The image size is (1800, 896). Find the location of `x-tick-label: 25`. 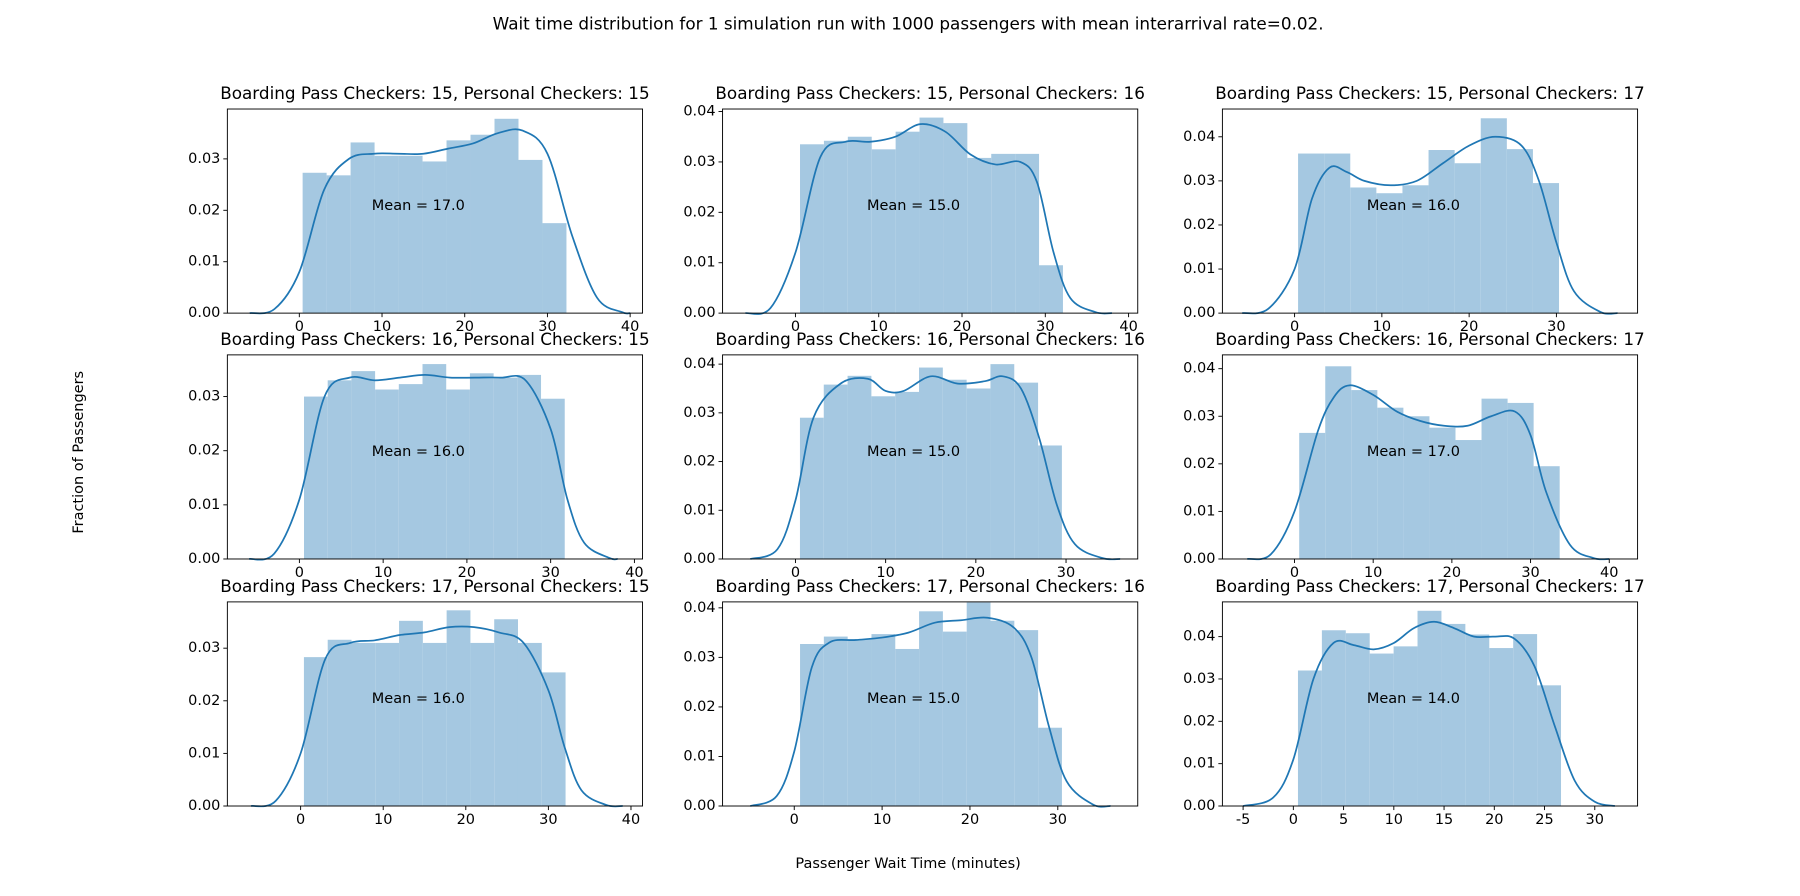

x-tick-label: 25 is located at coordinates (1544, 820).